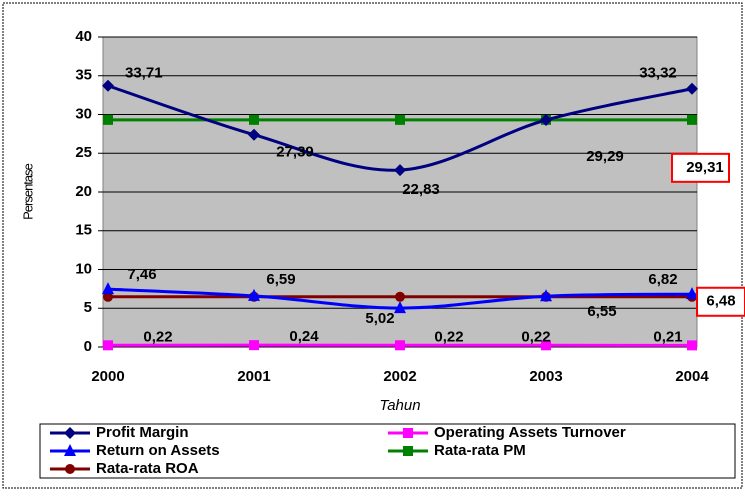 The image size is (745, 496). What do you see at coordinates (88, 346) in the screenshot?
I see `y-tick-label: 0` at bounding box center [88, 346].